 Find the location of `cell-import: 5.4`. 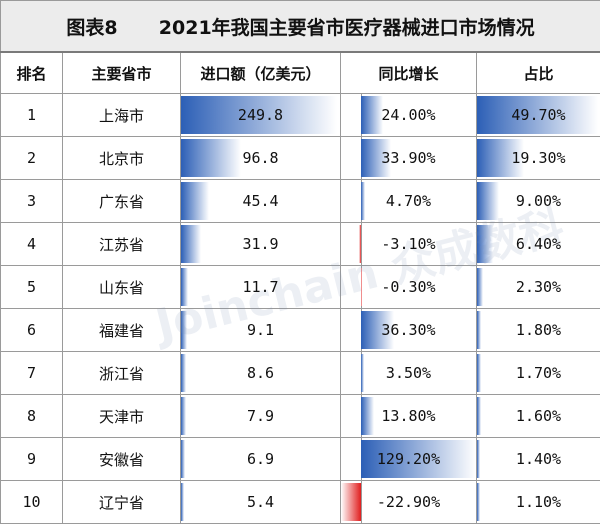

cell-import: 5.4 is located at coordinates (261, 502).